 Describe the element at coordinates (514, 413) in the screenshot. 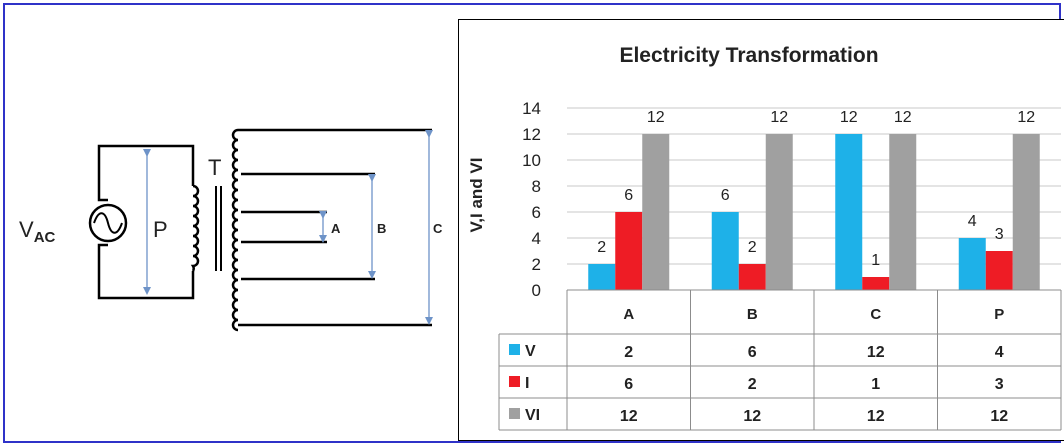

I see `legend-key-vi` at that location.